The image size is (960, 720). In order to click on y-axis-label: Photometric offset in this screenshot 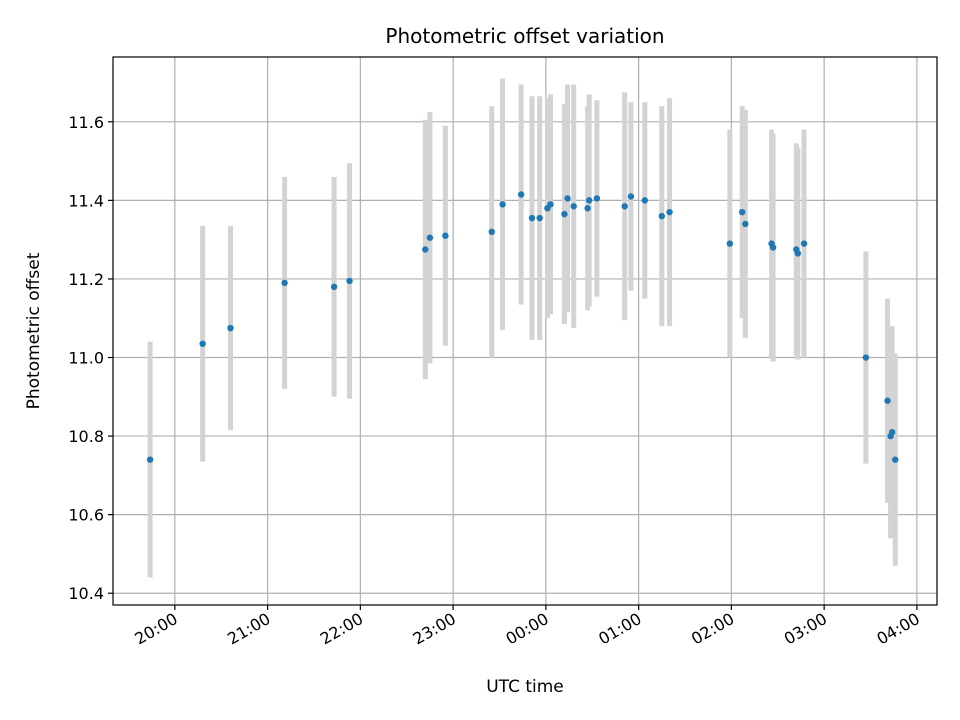, I will do `click(34, 330)`.